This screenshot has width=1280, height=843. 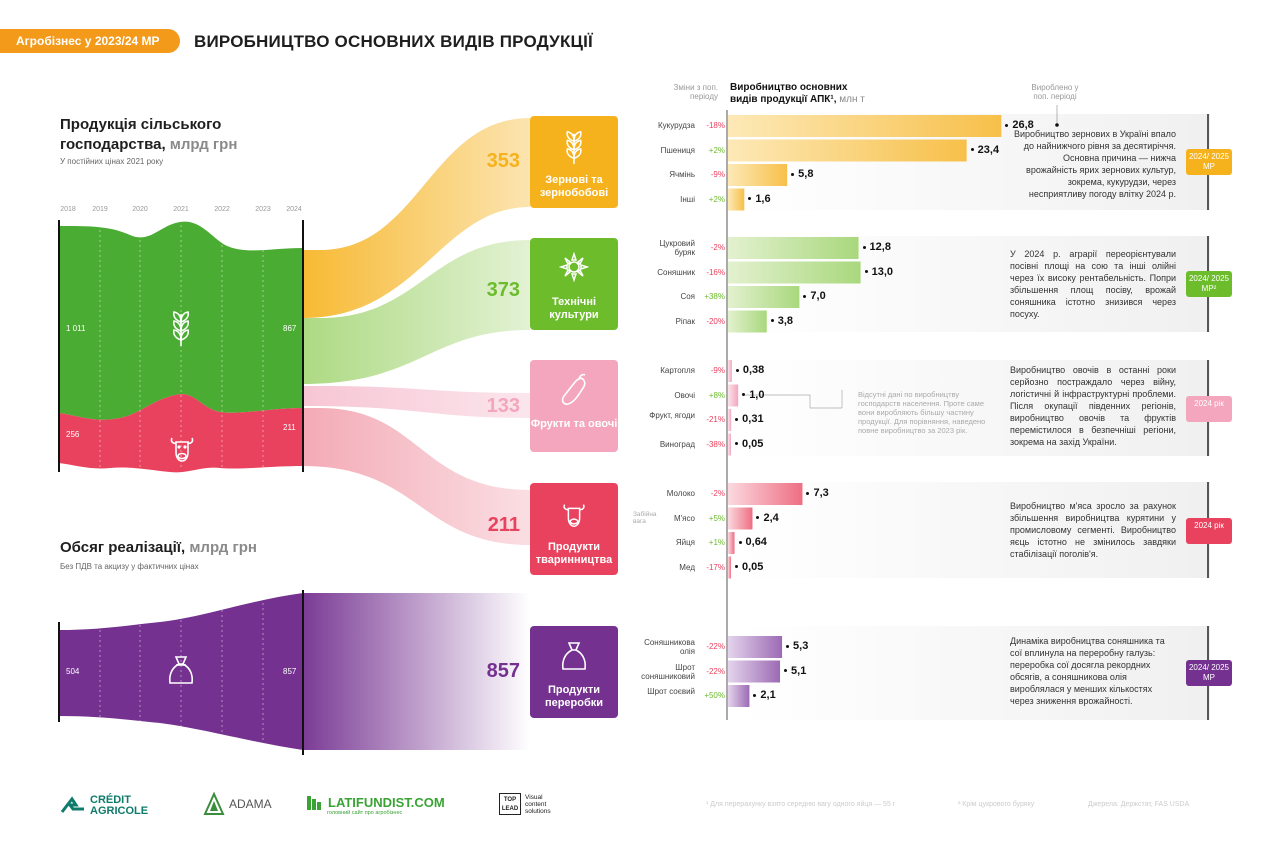 I want to click on sources: Джерела: Держстат, FAS USDA, so click(x=1139, y=804).